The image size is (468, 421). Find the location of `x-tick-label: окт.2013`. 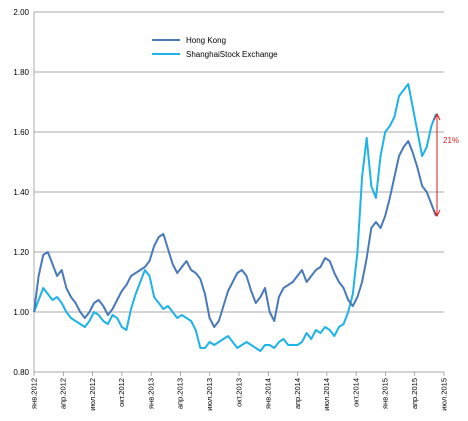

x-tick-label: окт.2013 is located at coordinates (238, 392).